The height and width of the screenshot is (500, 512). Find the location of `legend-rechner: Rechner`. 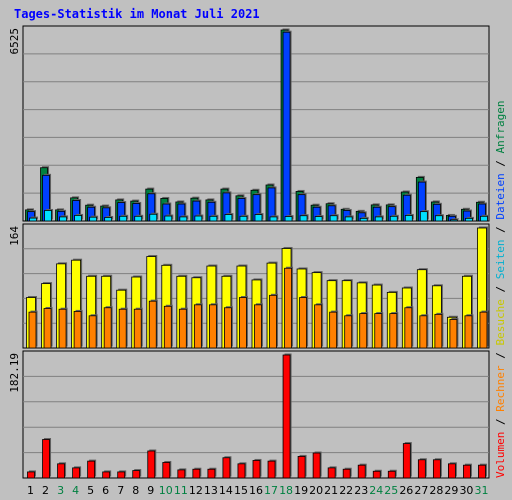

legend-rechner: Rechner is located at coordinates (500, 388).